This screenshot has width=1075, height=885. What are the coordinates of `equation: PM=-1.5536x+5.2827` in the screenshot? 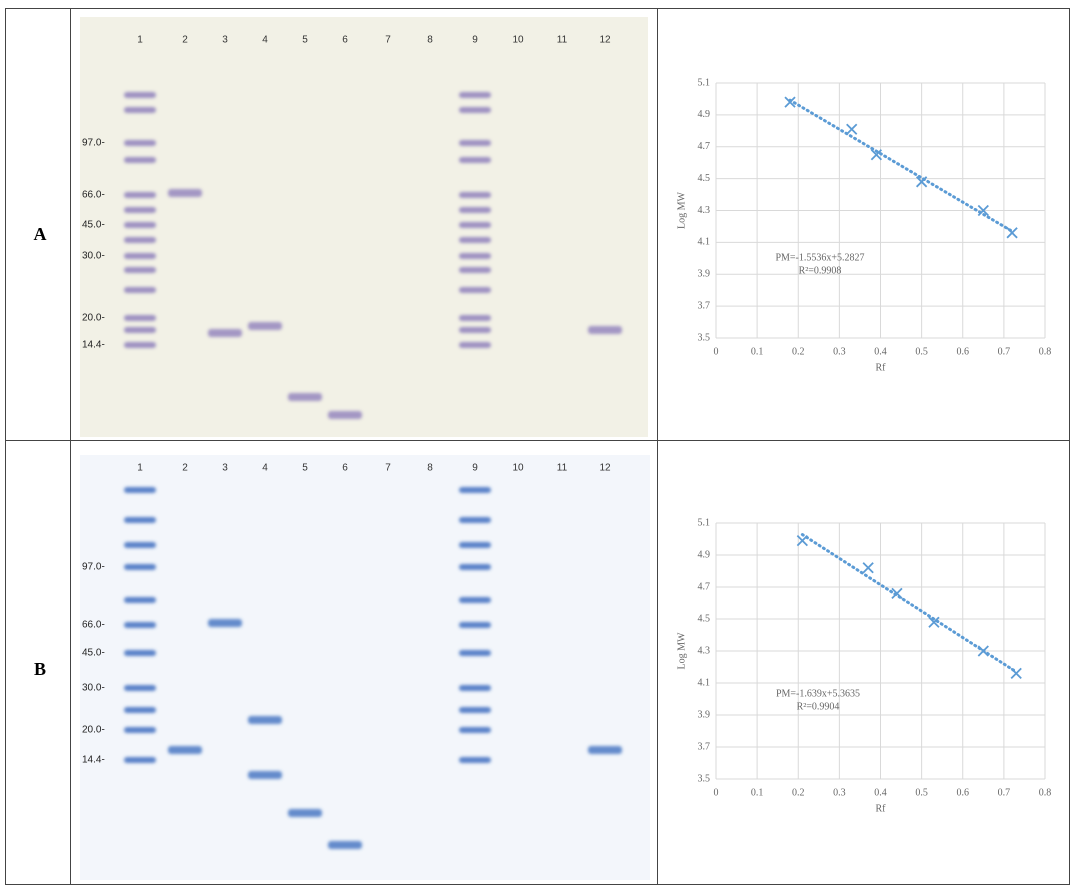 It's located at (819, 257).